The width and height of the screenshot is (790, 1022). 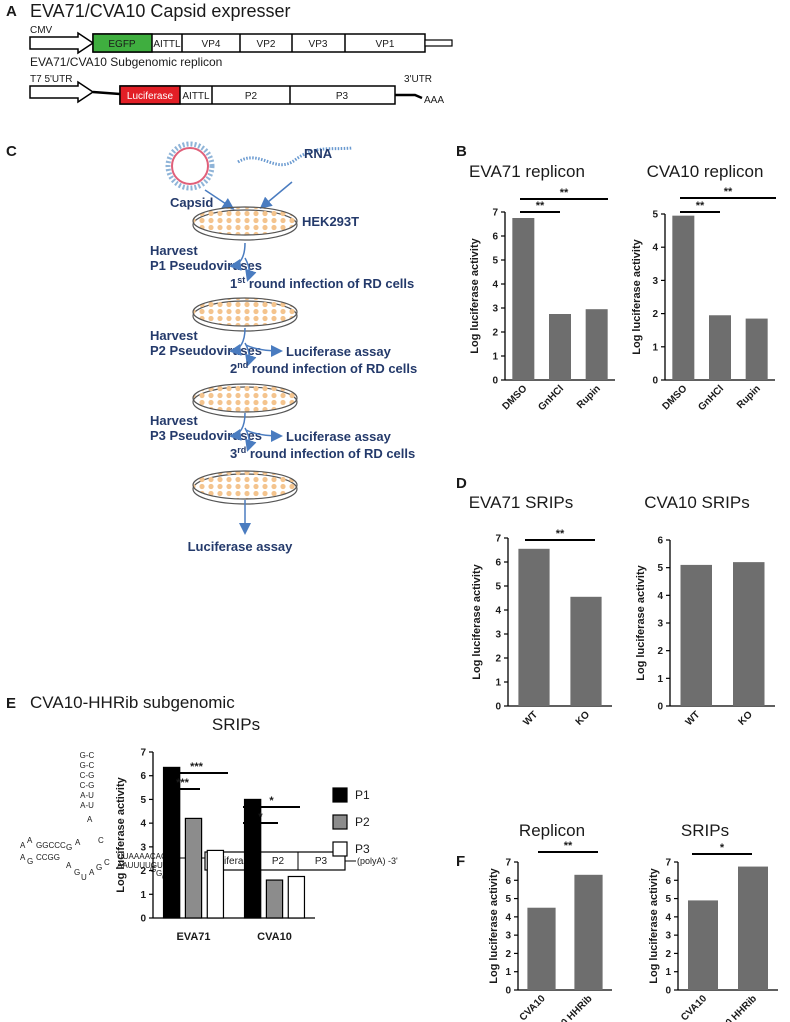 I want to click on significance-label: ***, so click(x=197, y=767).